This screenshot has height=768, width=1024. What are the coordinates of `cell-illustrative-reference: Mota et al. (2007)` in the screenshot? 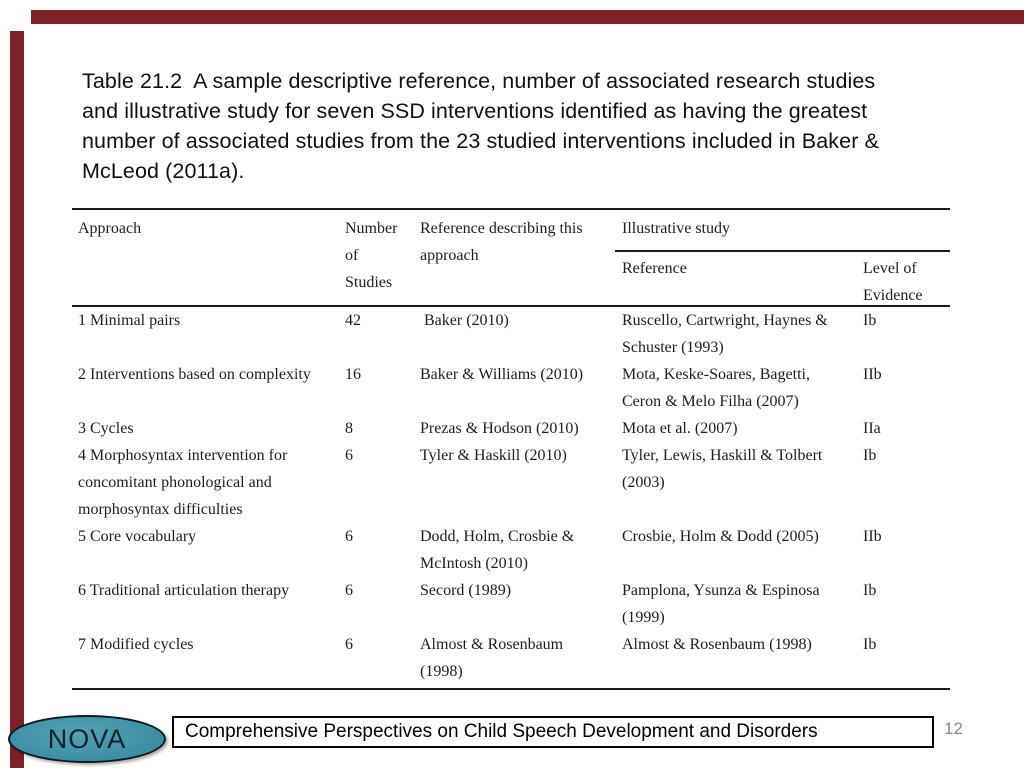 It's located at (680, 428).